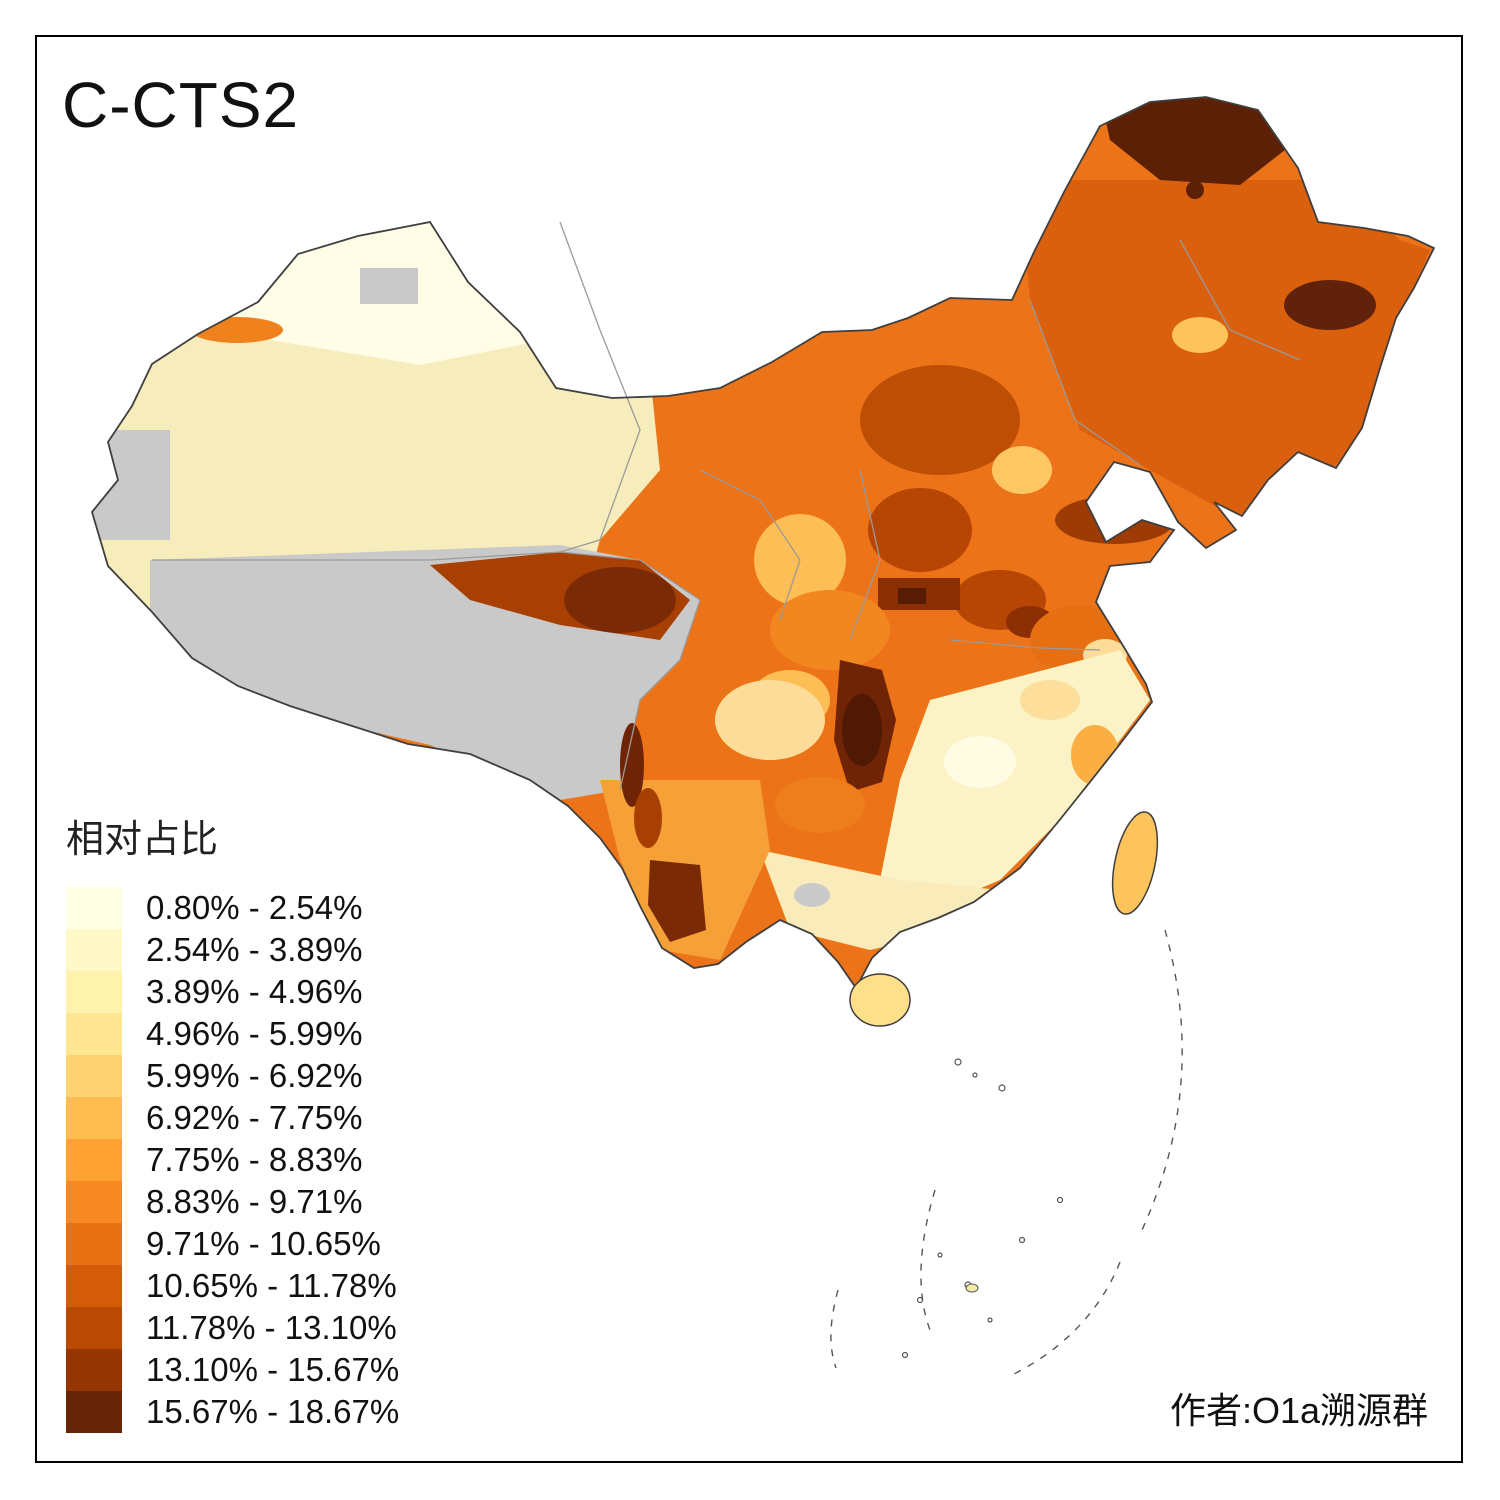 Image resolution: width=1500 pixels, height=1500 pixels. Describe the element at coordinates (1298, 1410) in the screenshot. I see `attribution-text: 作者:O1a溯源群` at that location.